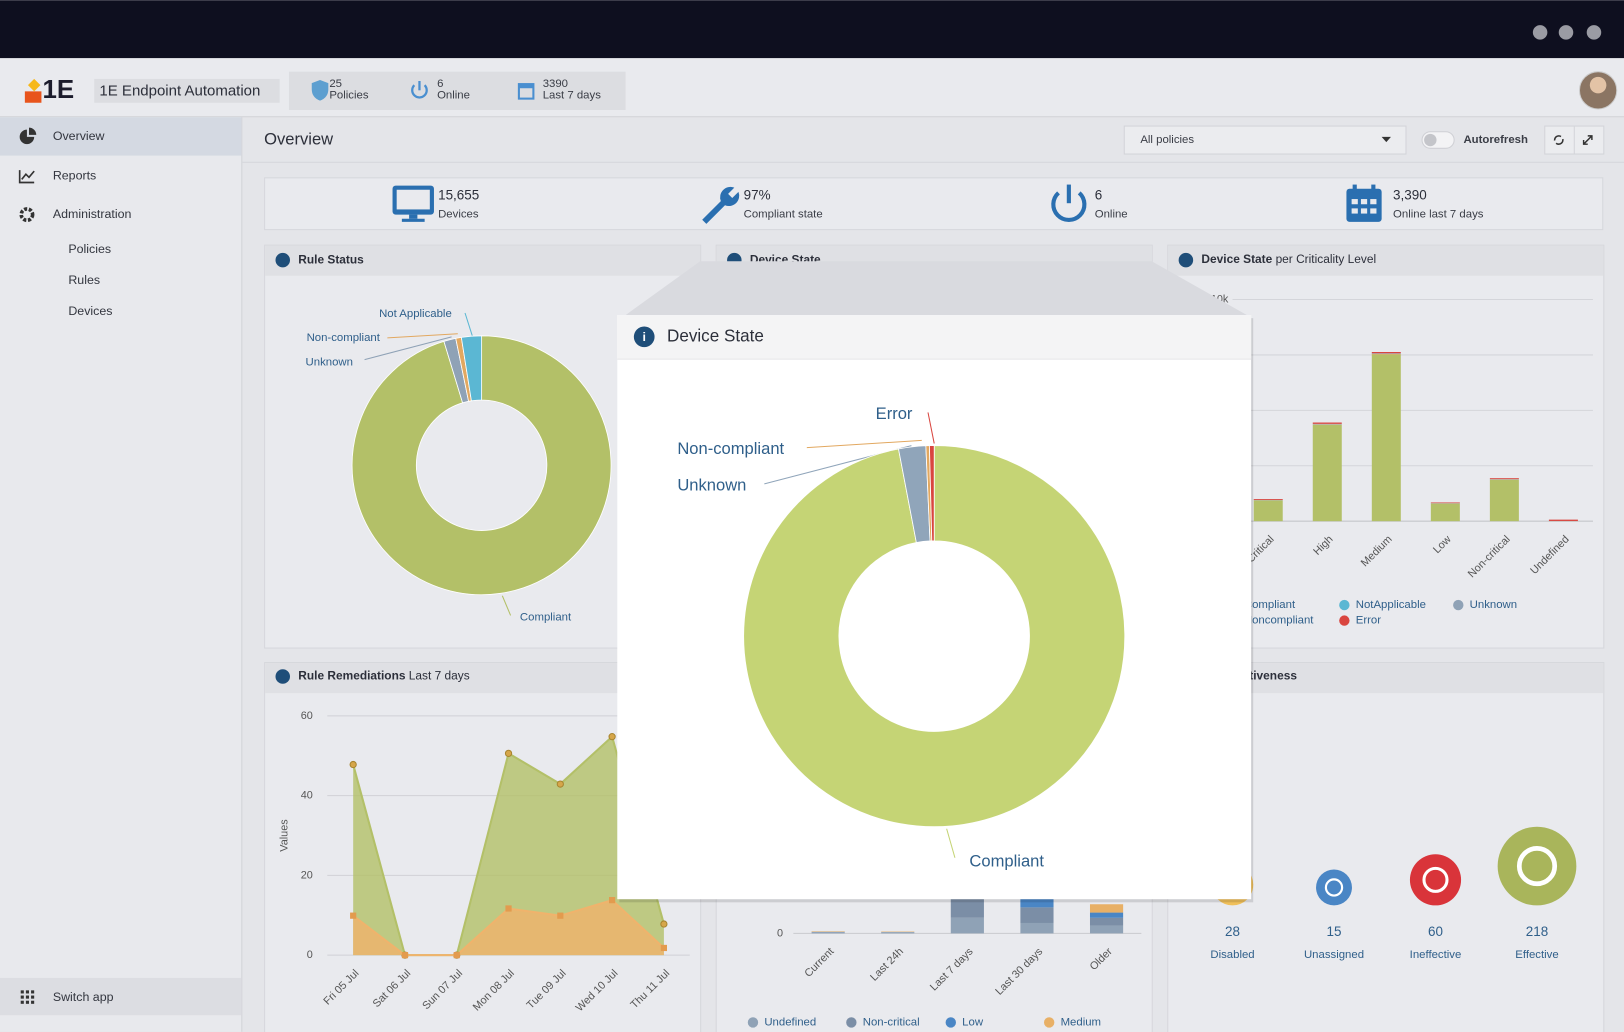 The width and height of the screenshot is (1624, 1032). I want to click on window-bar, so click(812, 29).